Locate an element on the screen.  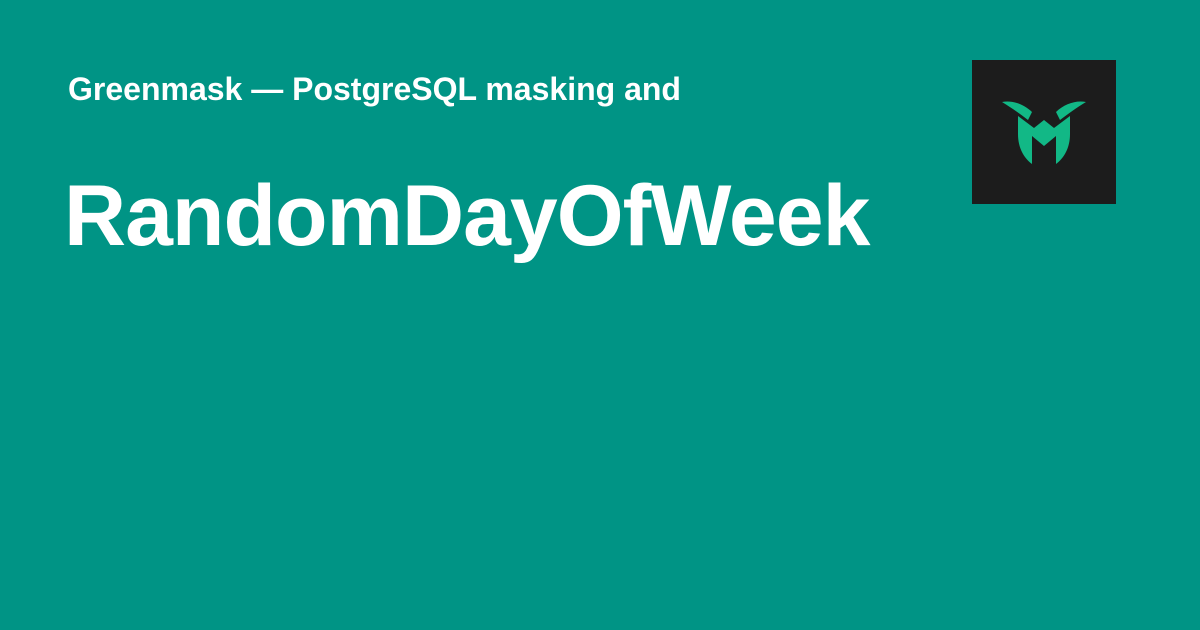
greenmask-logo-icon is located at coordinates (1044, 132).